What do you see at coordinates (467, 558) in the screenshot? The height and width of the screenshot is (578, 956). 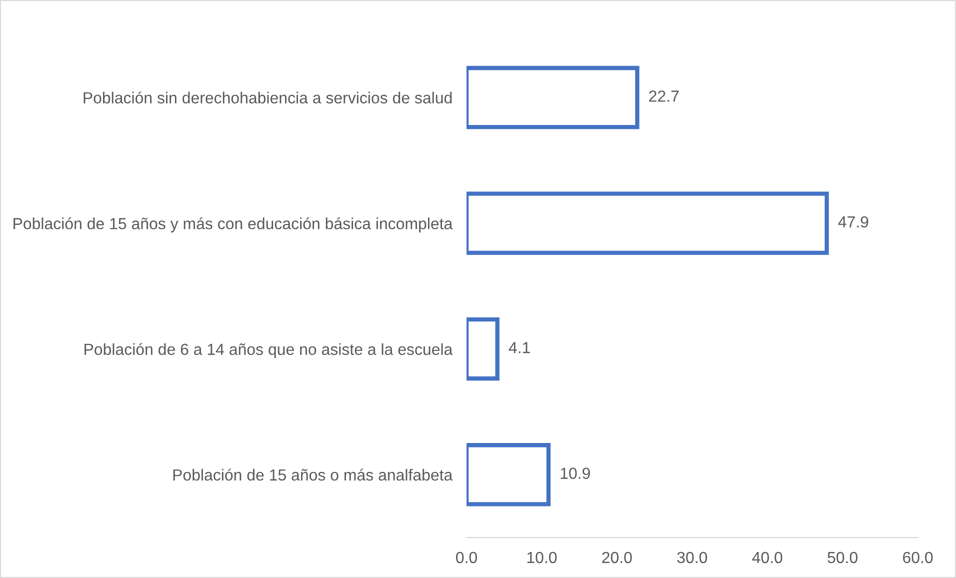 I see `x-tick-label: 0.0` at bounding box center [467, 558].